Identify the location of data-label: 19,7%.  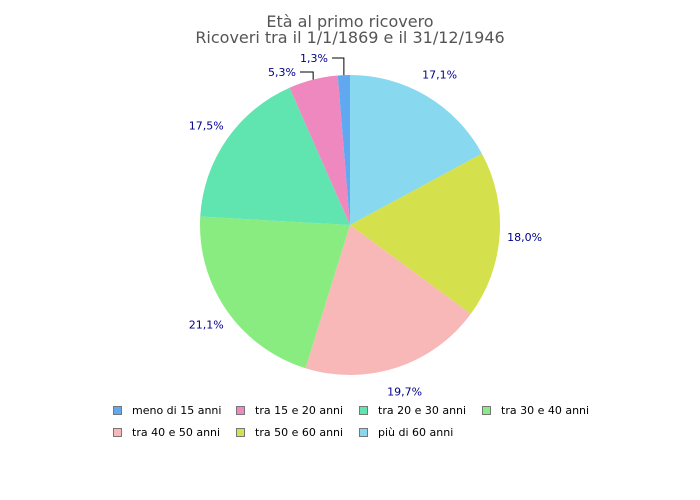
(404, 391).